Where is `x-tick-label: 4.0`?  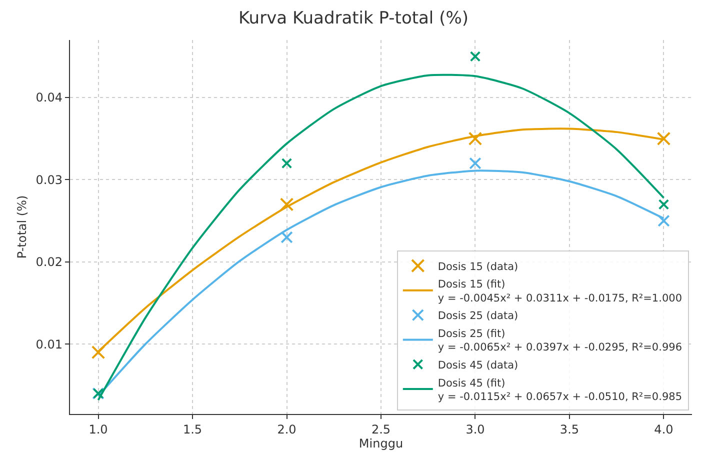 x-tick-label: 4.0 is located at coordinates (664, 429).